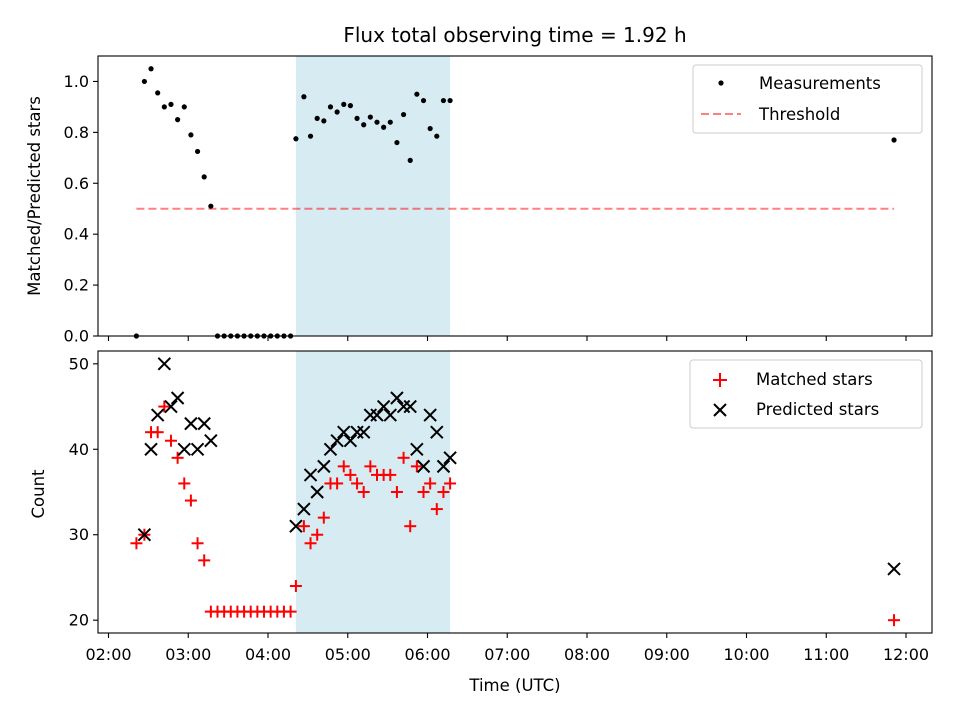 This screenshot has height=720, width=960. What do you see at coordinates (81, 209) in the screenshot?
I see `top-y-ticks: 0.0 0.2 0.4 0.6 0.8 1.0` at bounding box center [81, 209].